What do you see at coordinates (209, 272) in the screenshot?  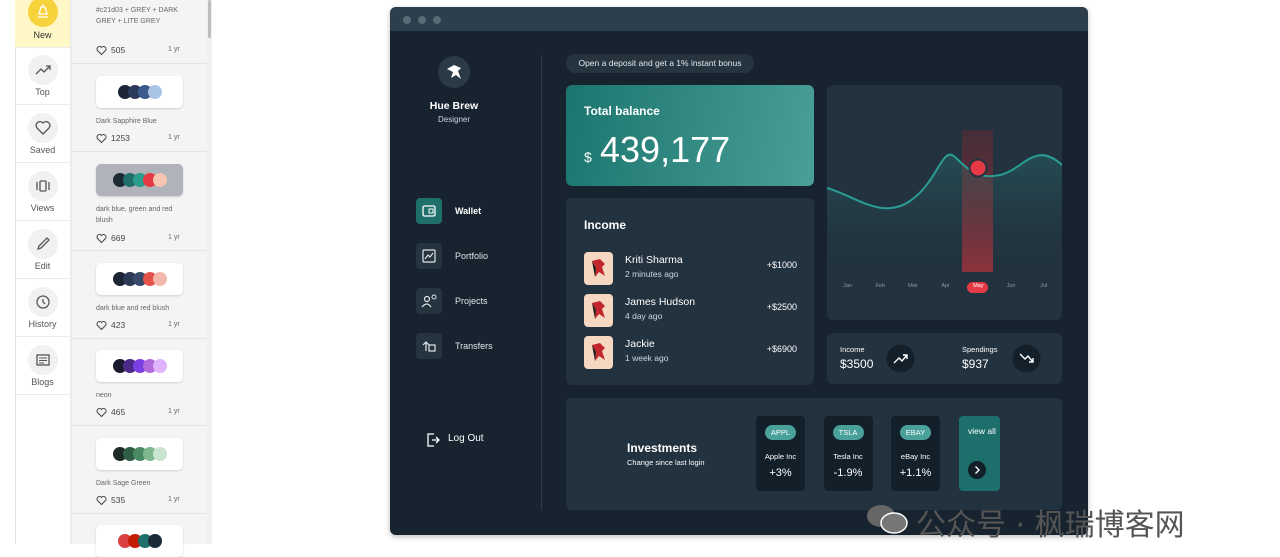 I see `scrollbar` at bounding box center [209, 272].